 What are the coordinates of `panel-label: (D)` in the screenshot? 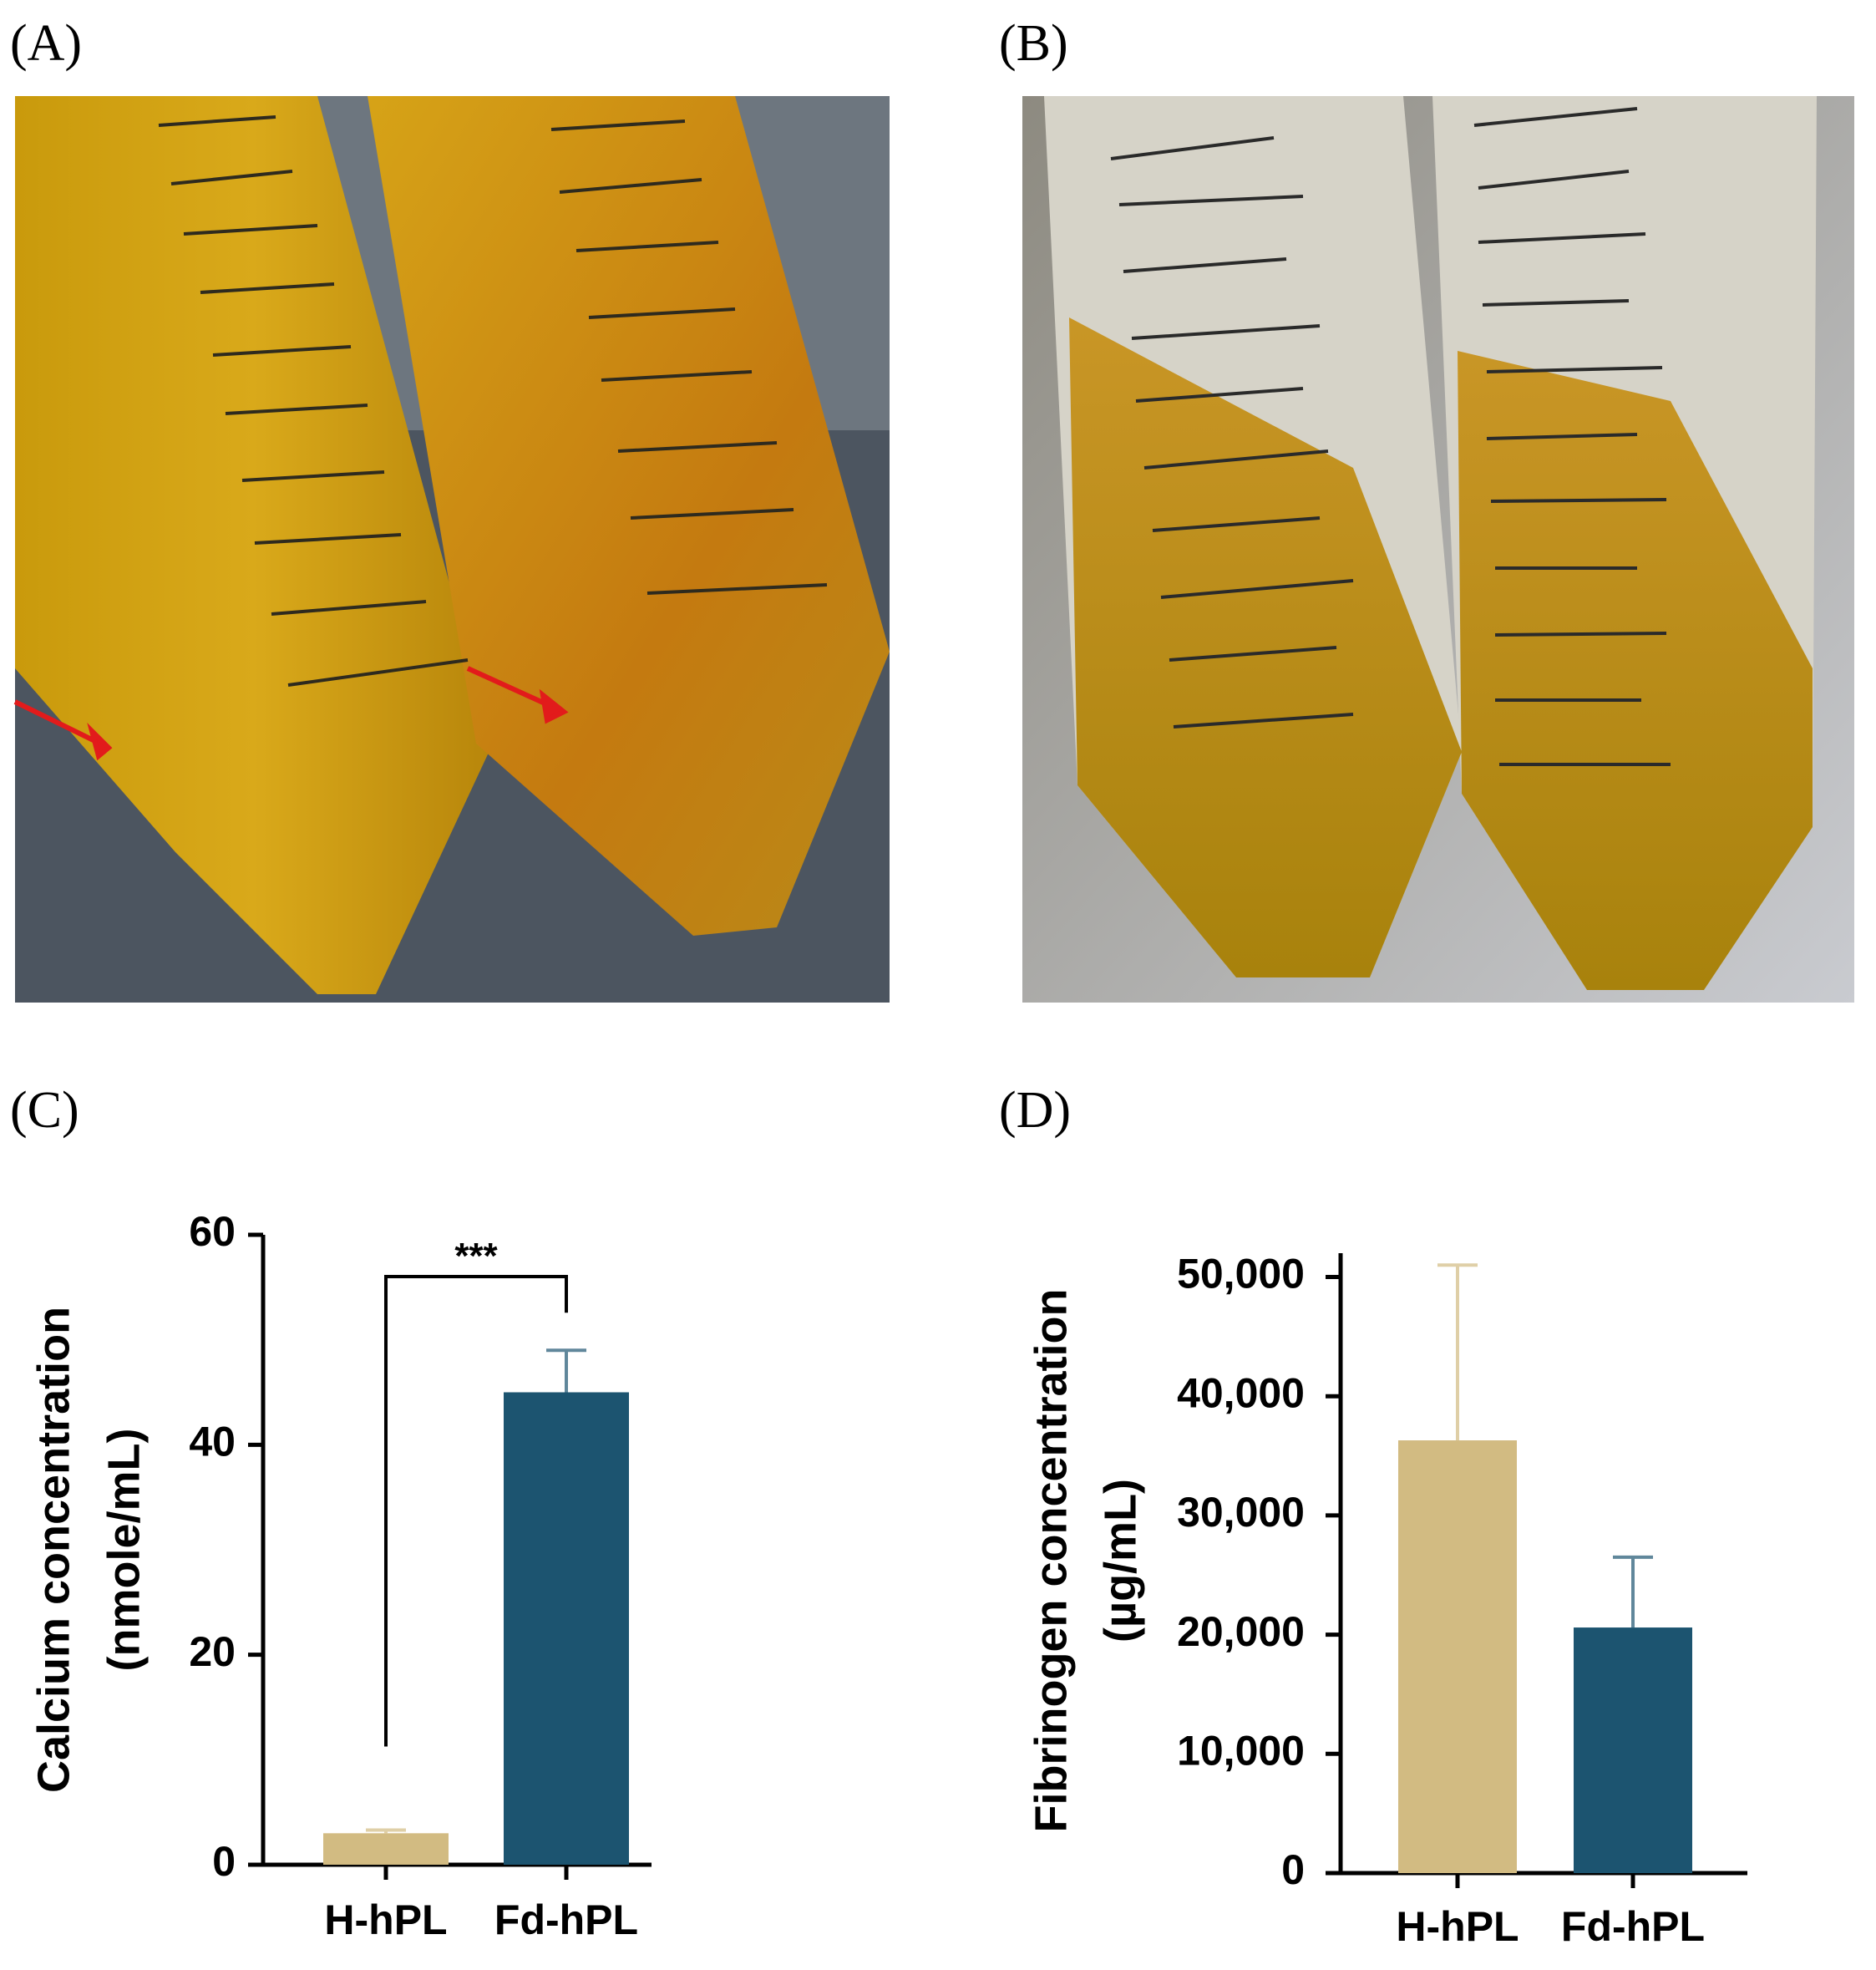 It's located at (1035, 1110).